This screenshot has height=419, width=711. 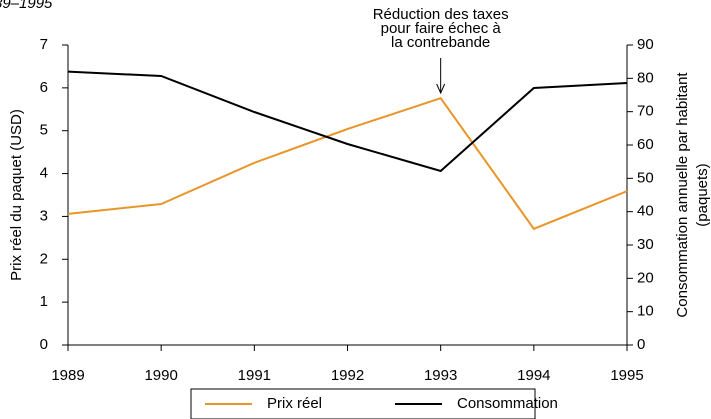 I want to click on y2-tick-label: 40, so click(x=645, y=211).